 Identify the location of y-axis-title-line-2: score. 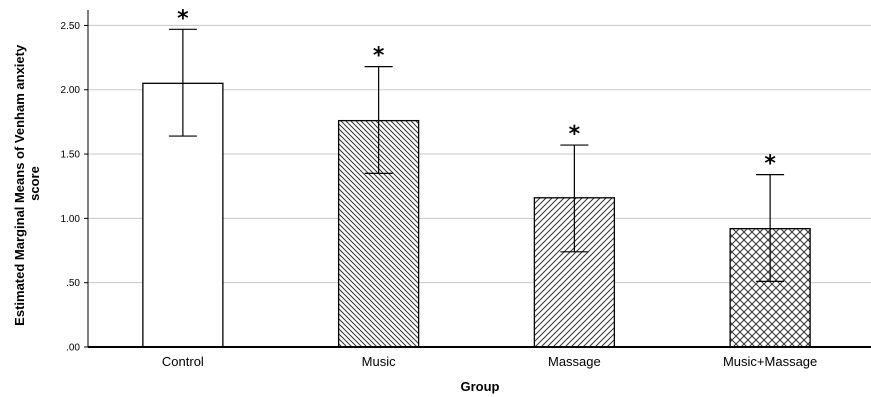
(34, 183).